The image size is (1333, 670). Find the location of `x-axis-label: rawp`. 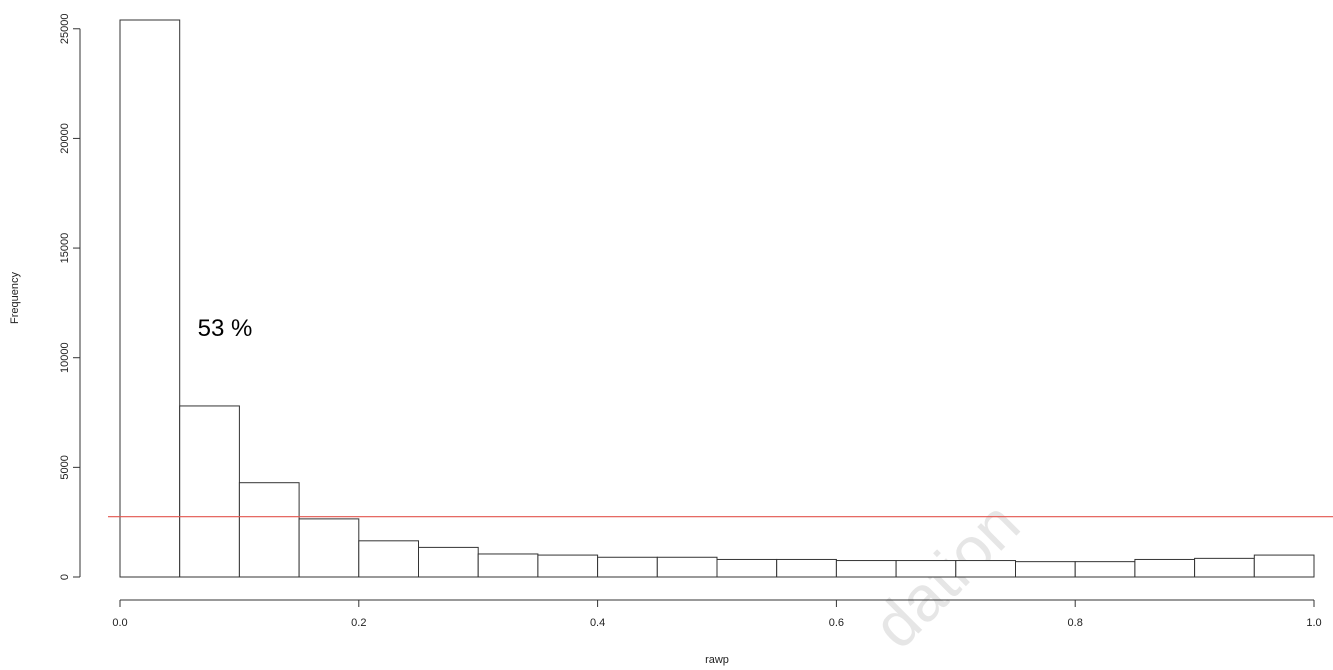

x-axis-label: rawp is located at coordinates (717, 660).